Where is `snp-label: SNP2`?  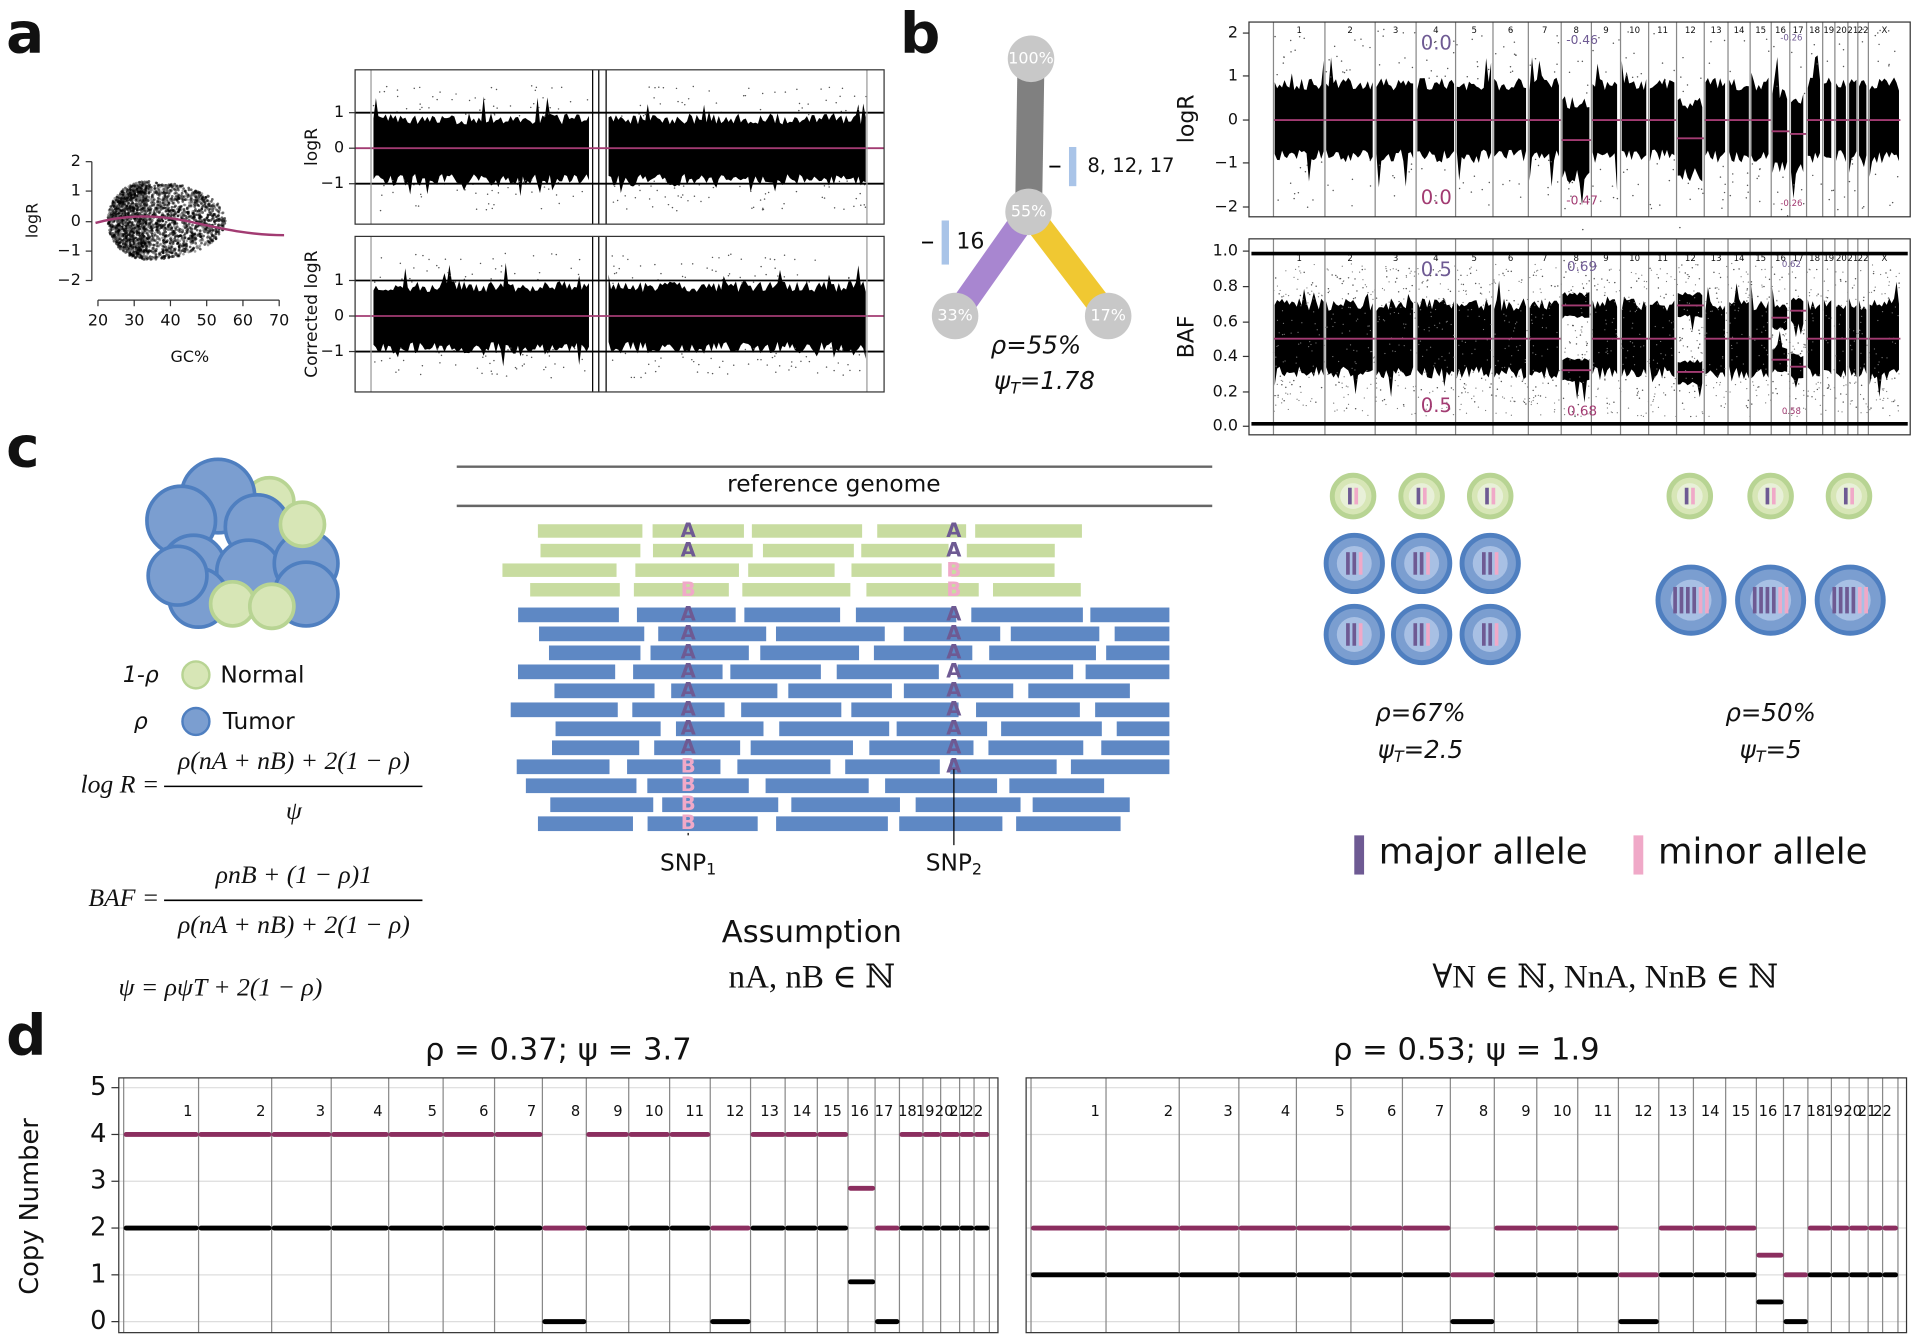 snp-label: SNP2 is located at coordinates (954, 863).